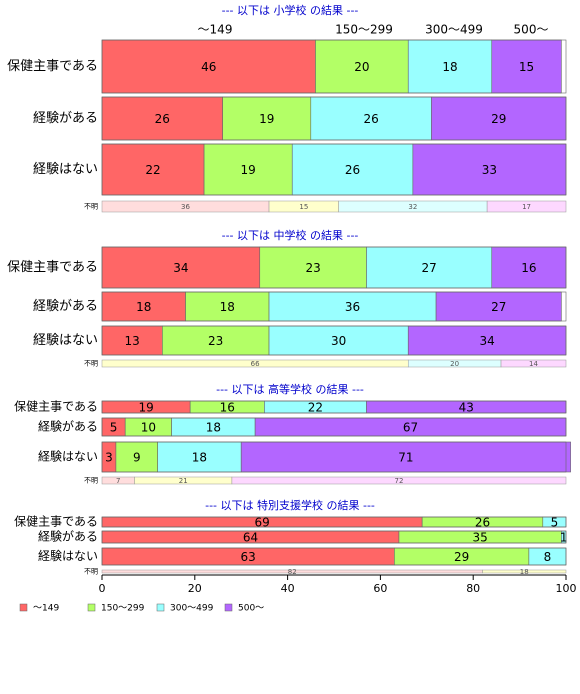  Describe the element at coordinates (466, 408) in the screenshot. I see `data-label: 43` at that location.